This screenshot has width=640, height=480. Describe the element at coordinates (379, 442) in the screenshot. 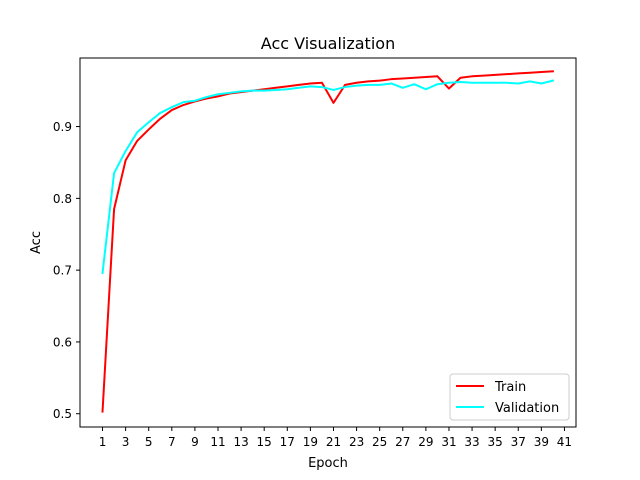

I see `x-tick-label: 25` at that location.